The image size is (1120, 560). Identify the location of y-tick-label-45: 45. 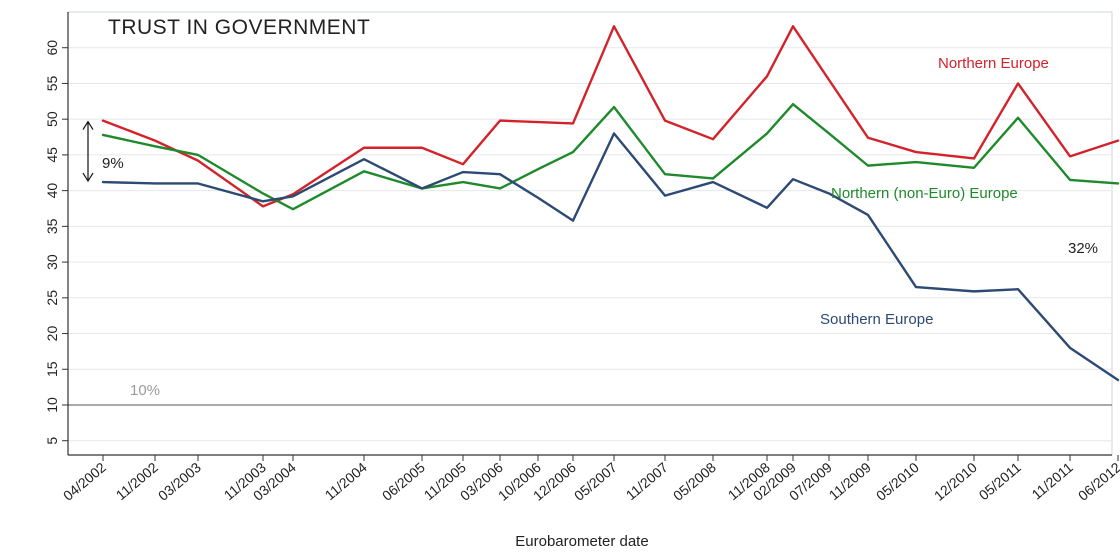
(52, 155).